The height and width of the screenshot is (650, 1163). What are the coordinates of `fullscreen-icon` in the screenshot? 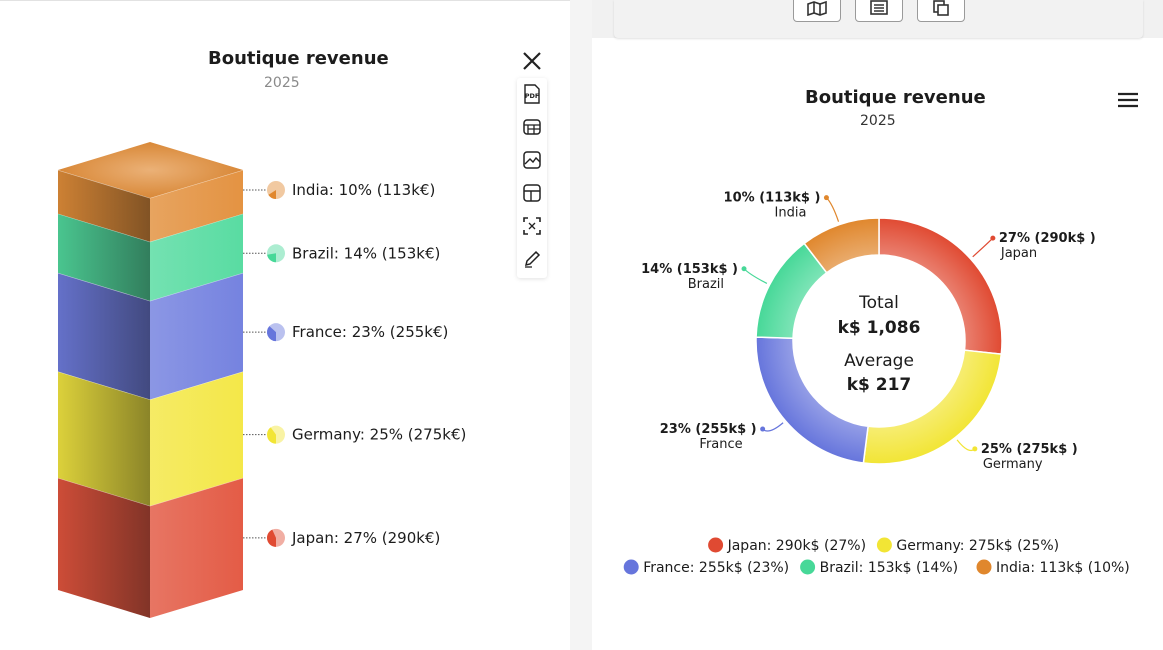 It's located at (532, 226).